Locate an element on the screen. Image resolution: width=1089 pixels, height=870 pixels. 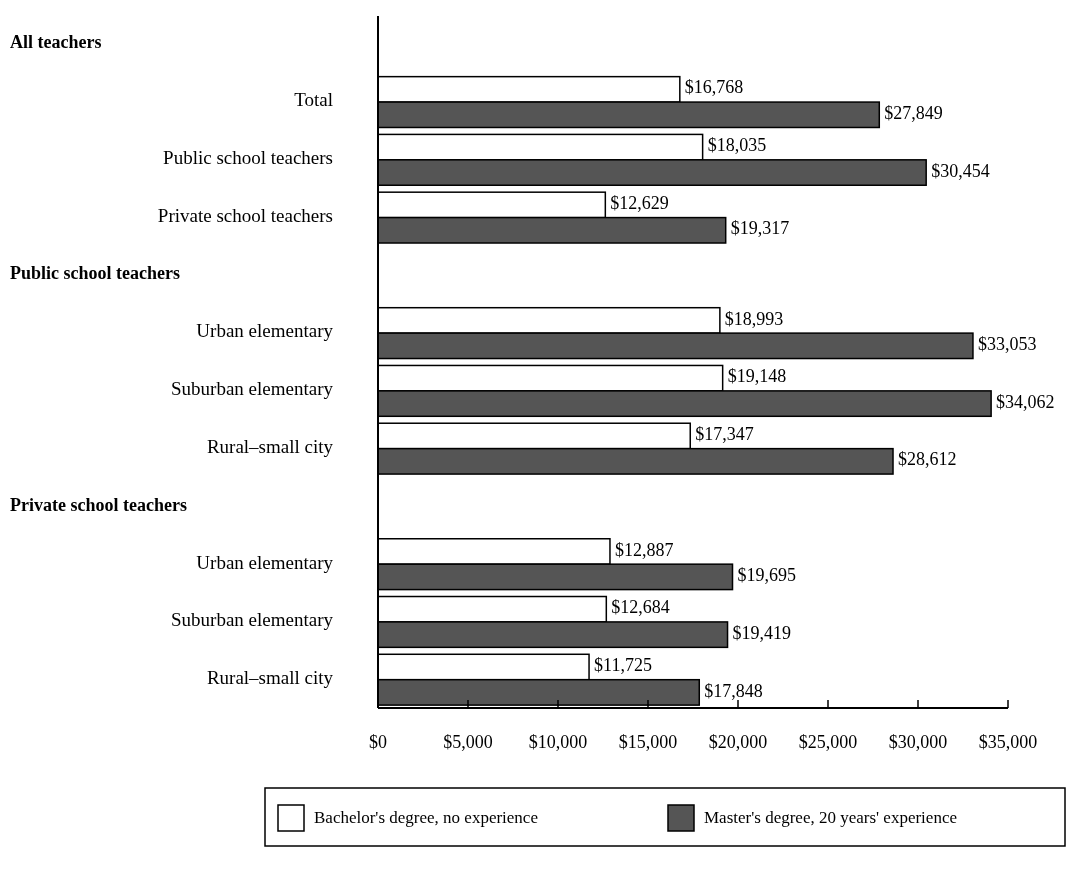
data-label: $19,419 is located at coordinates (762, 632).